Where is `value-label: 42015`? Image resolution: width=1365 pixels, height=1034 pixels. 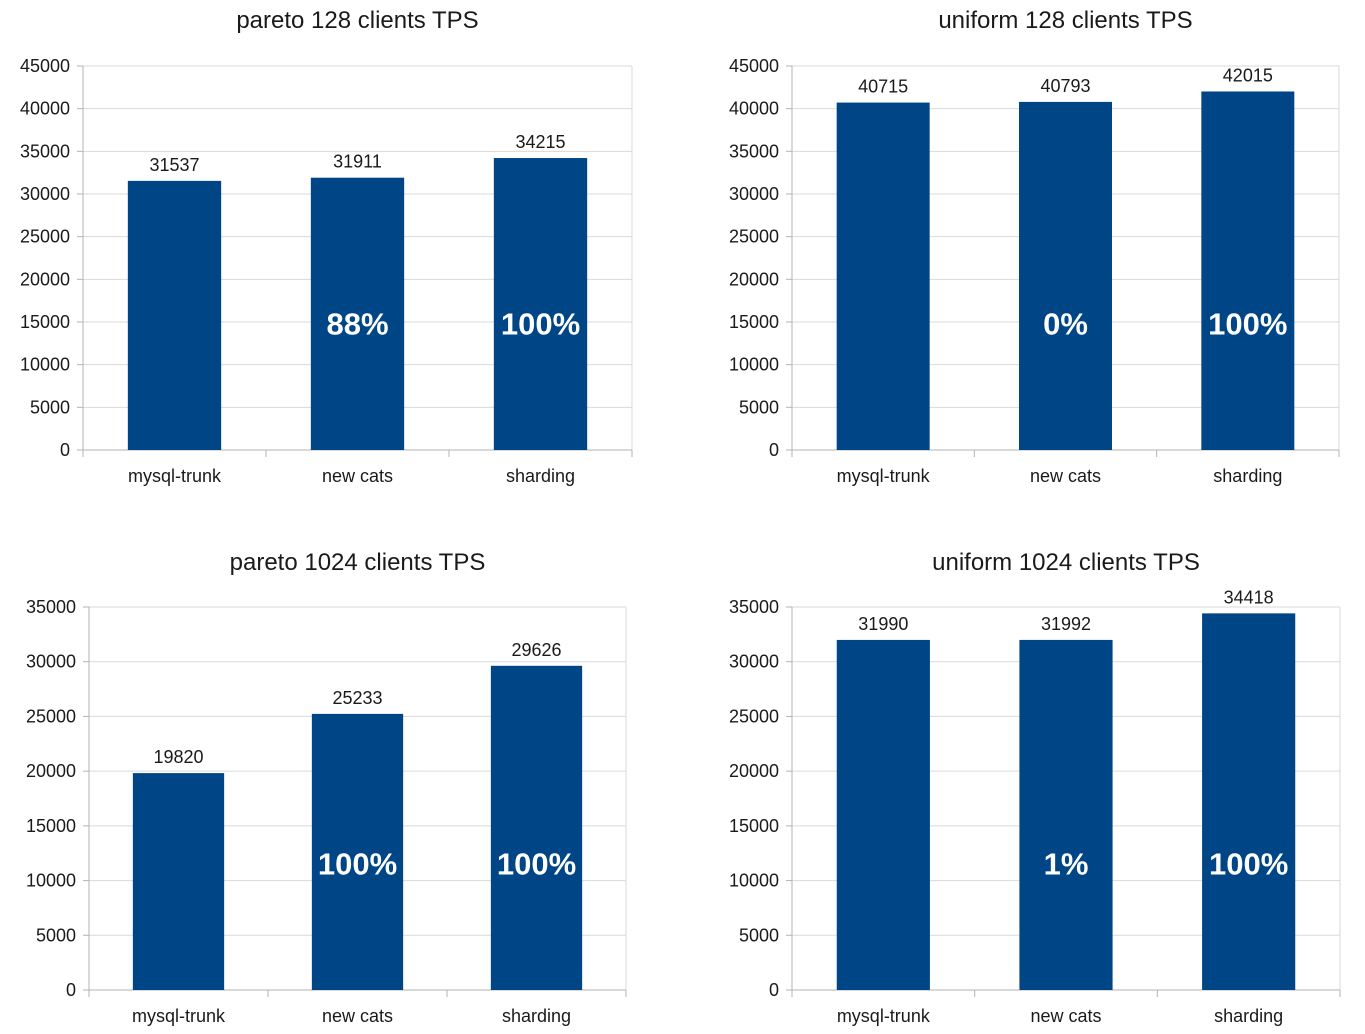 value-label: 42015 is located at coordinates (1248, 75).